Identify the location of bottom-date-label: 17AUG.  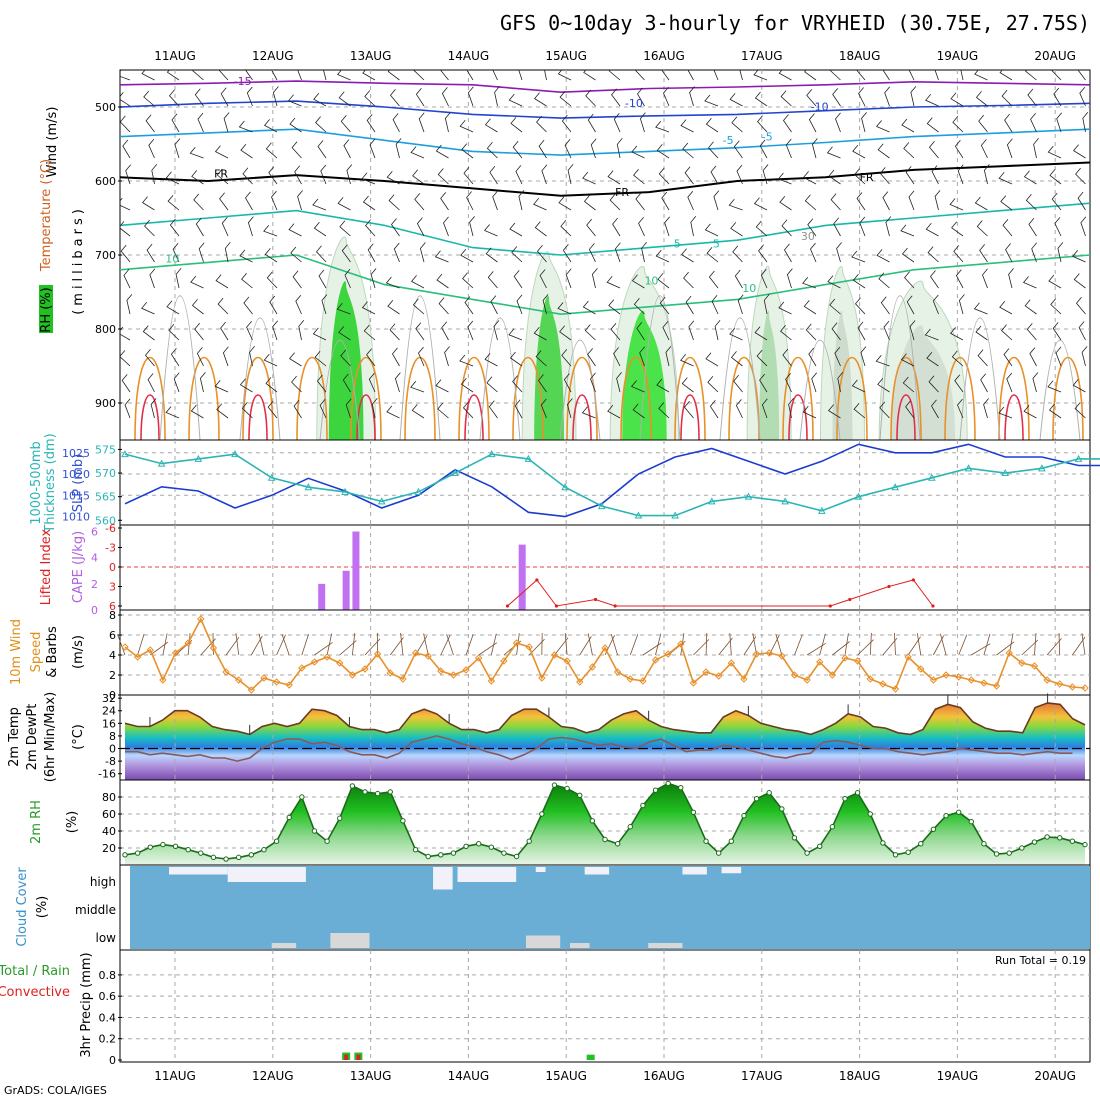
(762, 1076).